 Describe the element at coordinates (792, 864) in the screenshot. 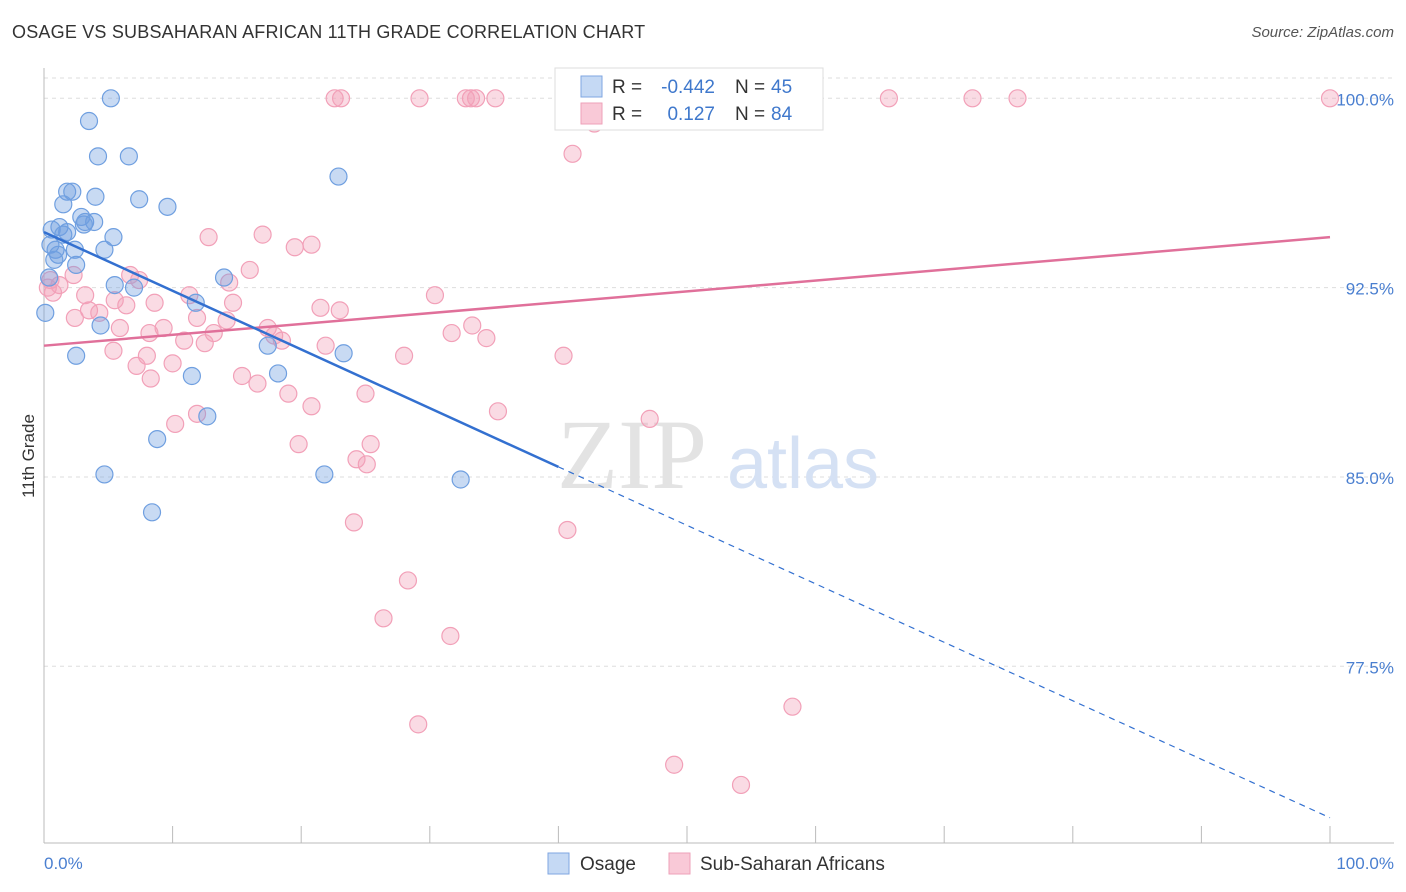

I see `ssa-series-label: Sub-Saharan Africans` at that location.